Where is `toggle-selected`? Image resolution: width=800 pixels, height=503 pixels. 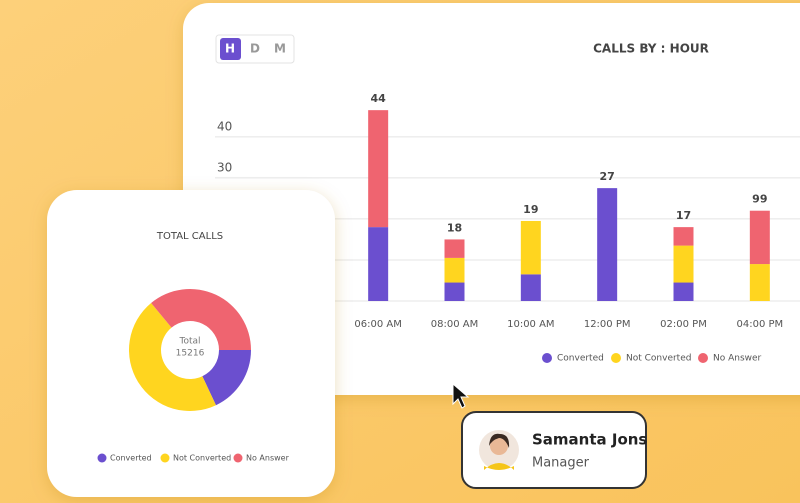 toggle-selected is located at coordinates (230, 49).